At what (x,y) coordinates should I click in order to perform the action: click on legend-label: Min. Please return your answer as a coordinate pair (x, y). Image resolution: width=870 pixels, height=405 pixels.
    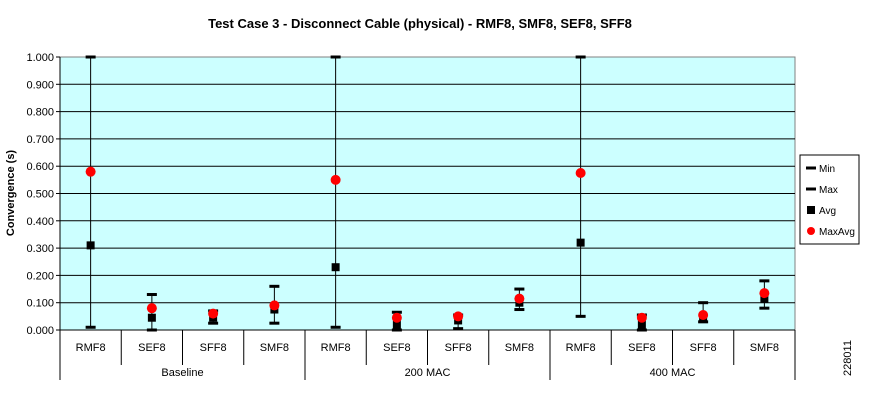
    Looking at the image, I should click on (827, 169).